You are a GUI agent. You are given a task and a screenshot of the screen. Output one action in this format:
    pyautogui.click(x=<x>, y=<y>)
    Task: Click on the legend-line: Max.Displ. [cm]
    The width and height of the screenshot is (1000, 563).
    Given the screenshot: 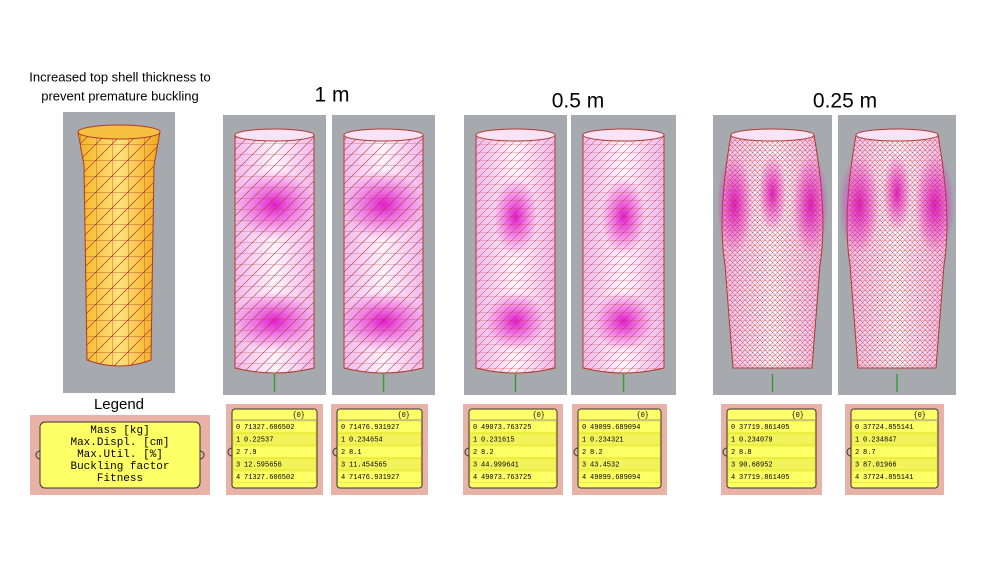 What is the action you would take?
    pyautogui.click(x=119, y=443)
    